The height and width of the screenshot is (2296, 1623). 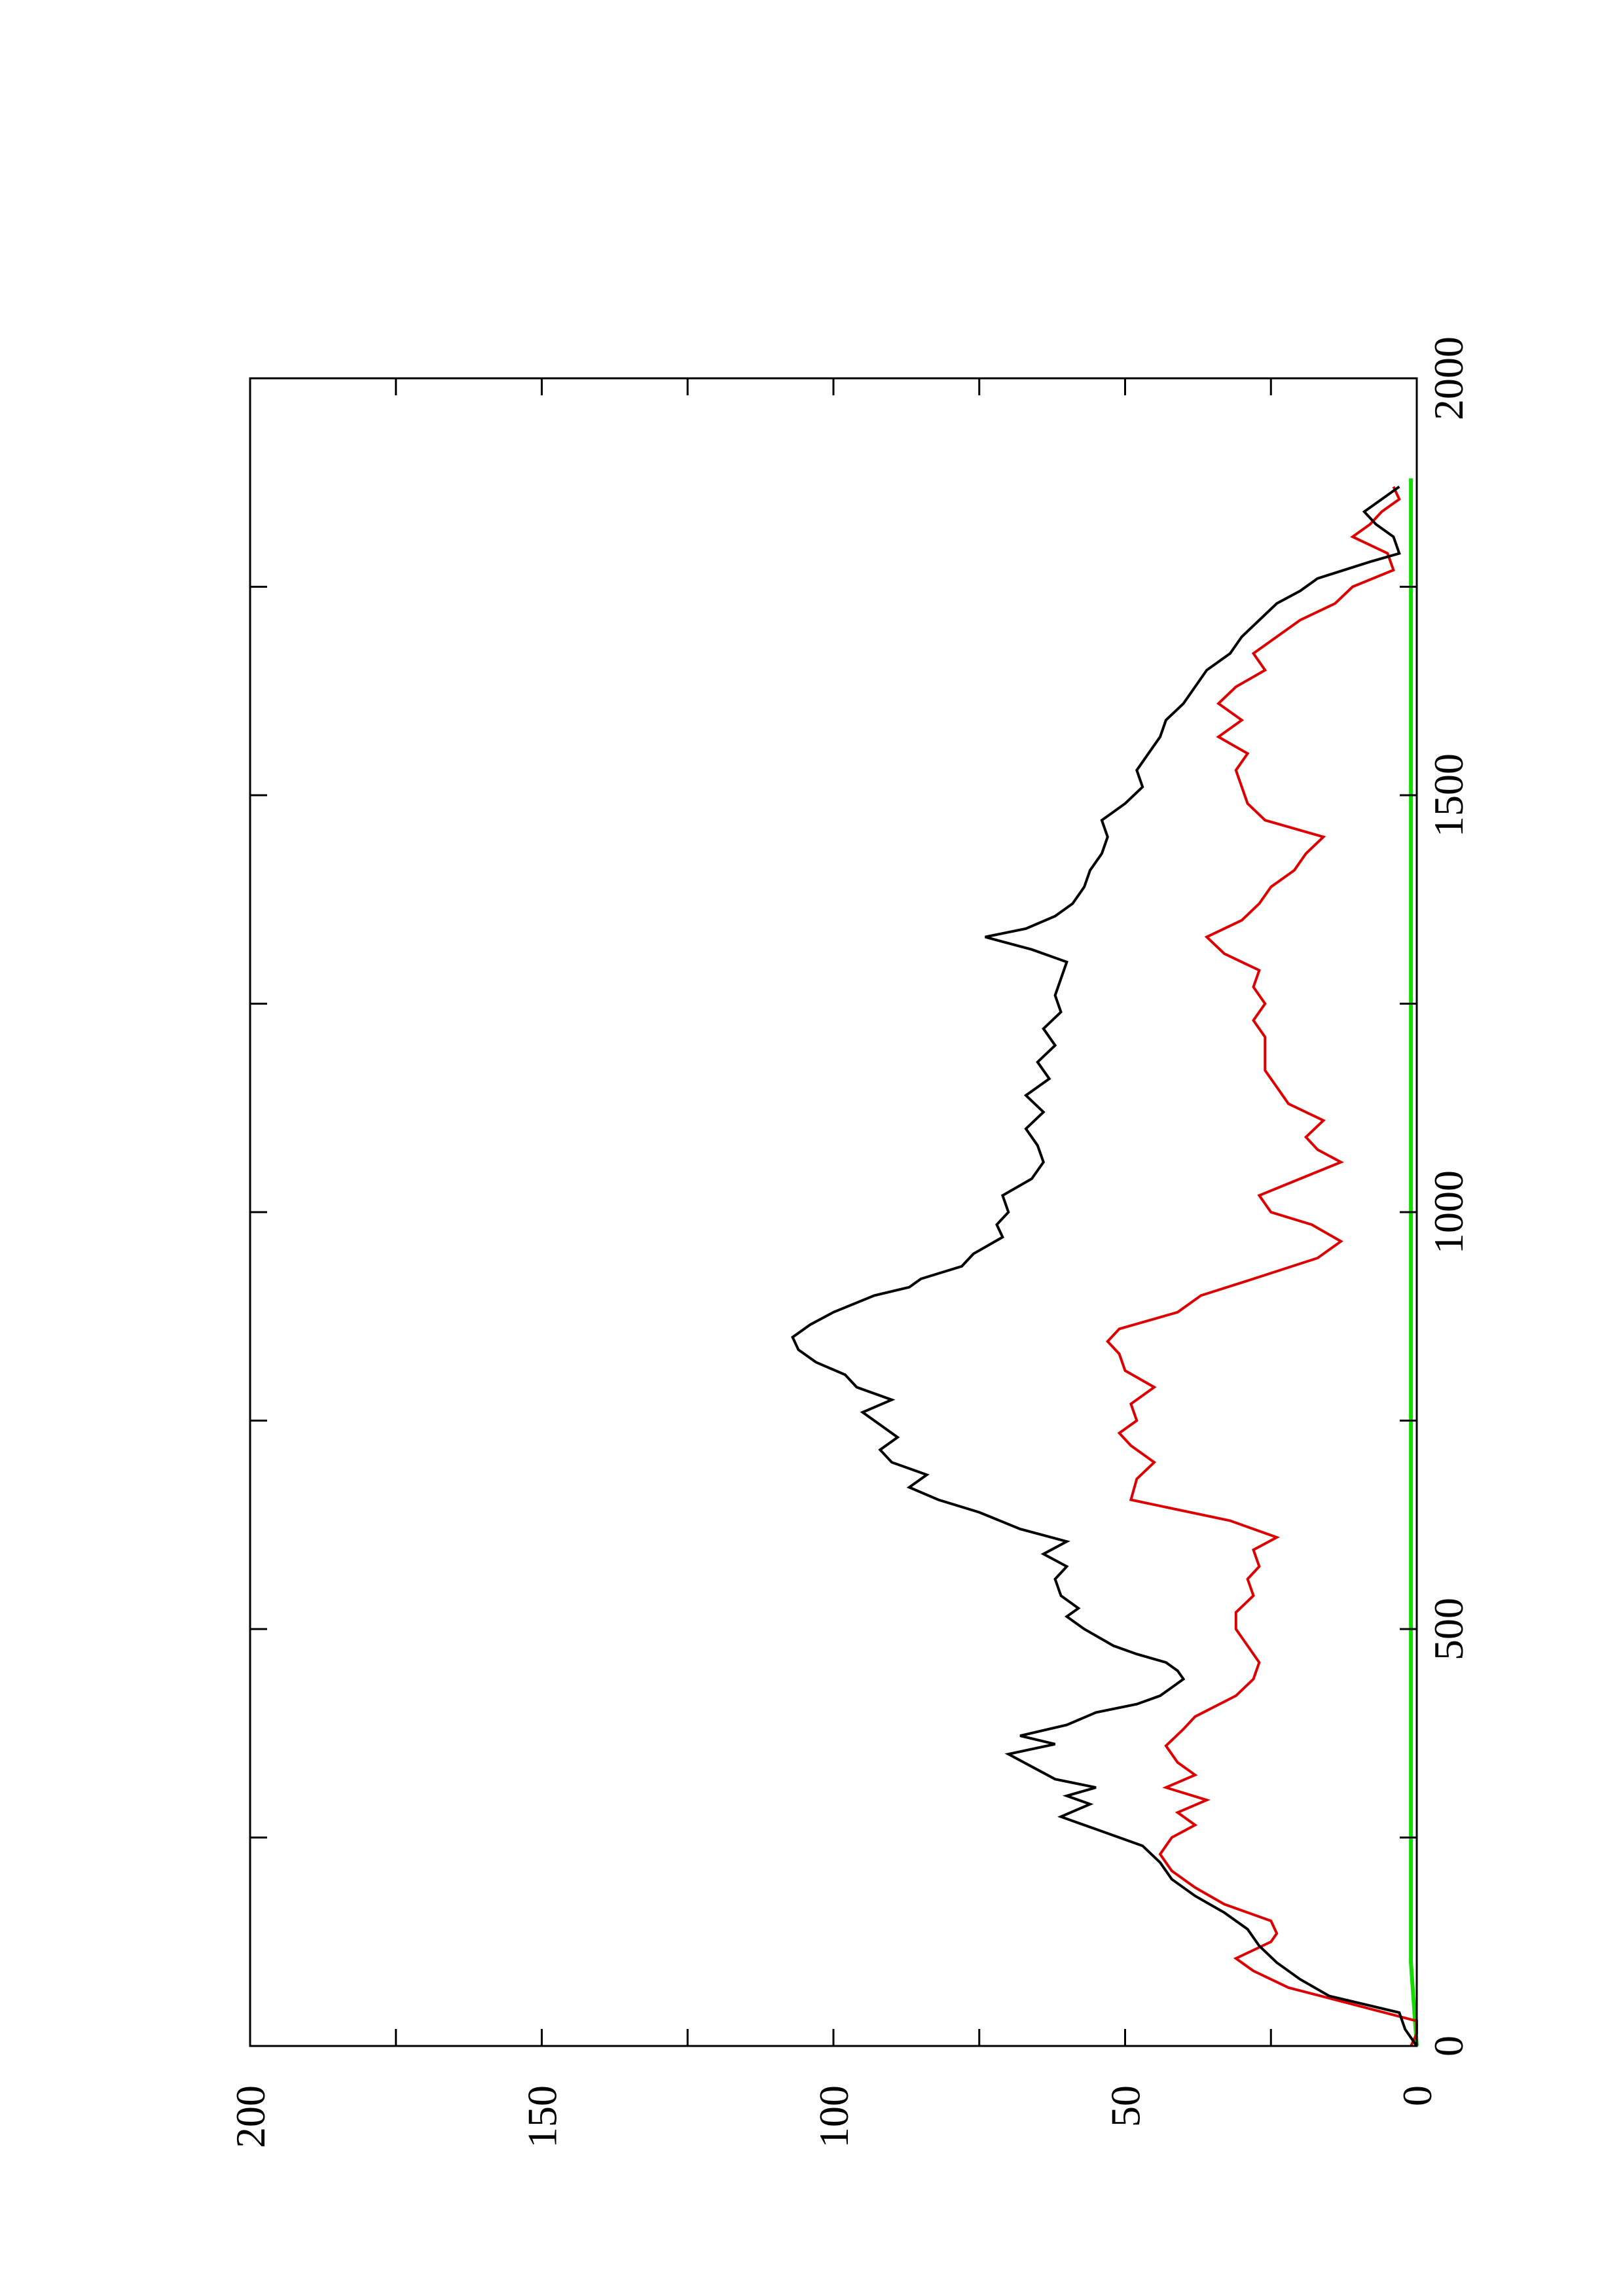 I want to click on y-tick-label: 150, so click(x=542, y=2116).